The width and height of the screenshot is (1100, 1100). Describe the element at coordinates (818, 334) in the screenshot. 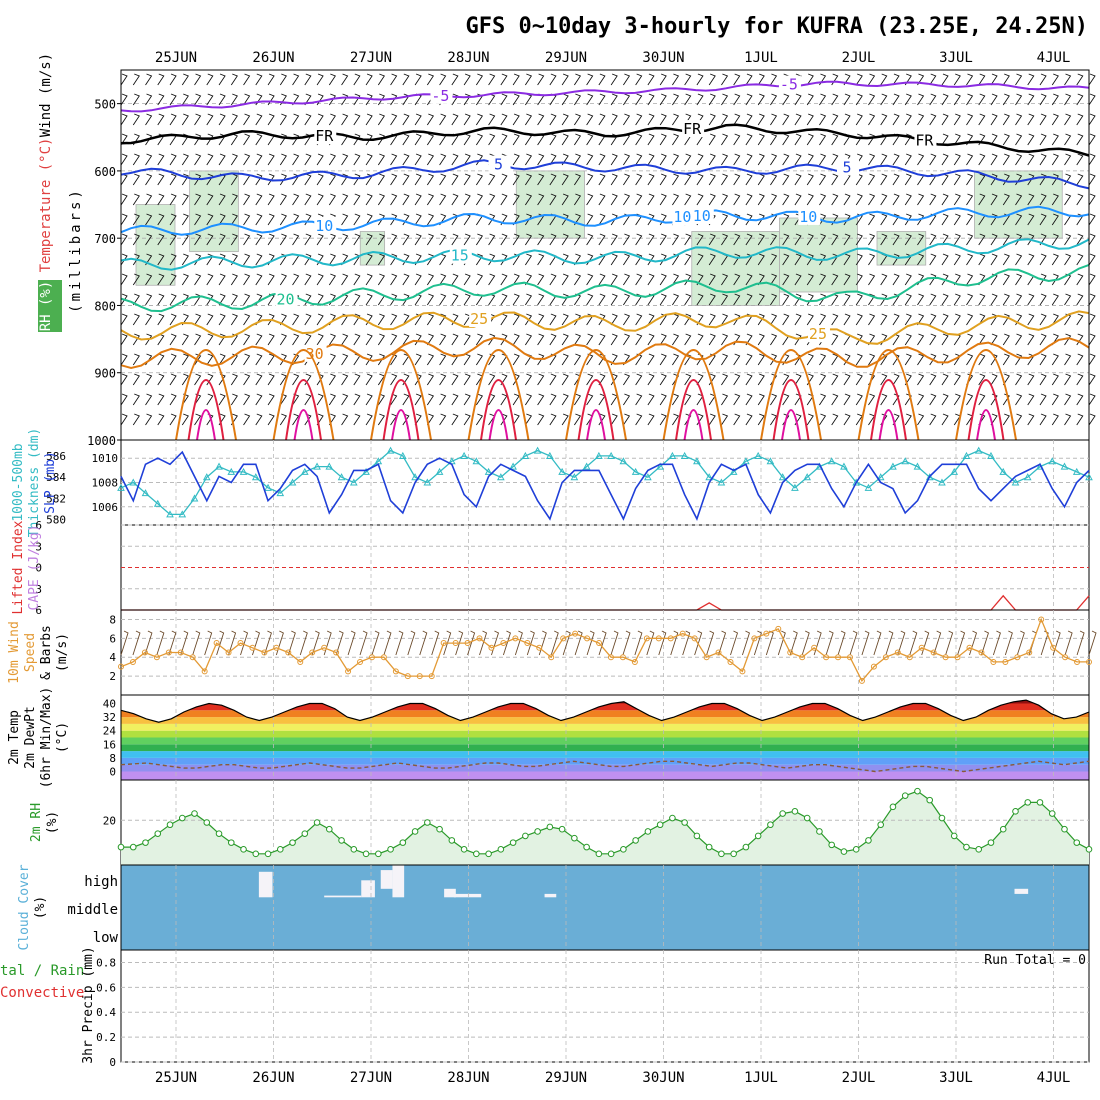

I see `contour-label: 25` at that location.